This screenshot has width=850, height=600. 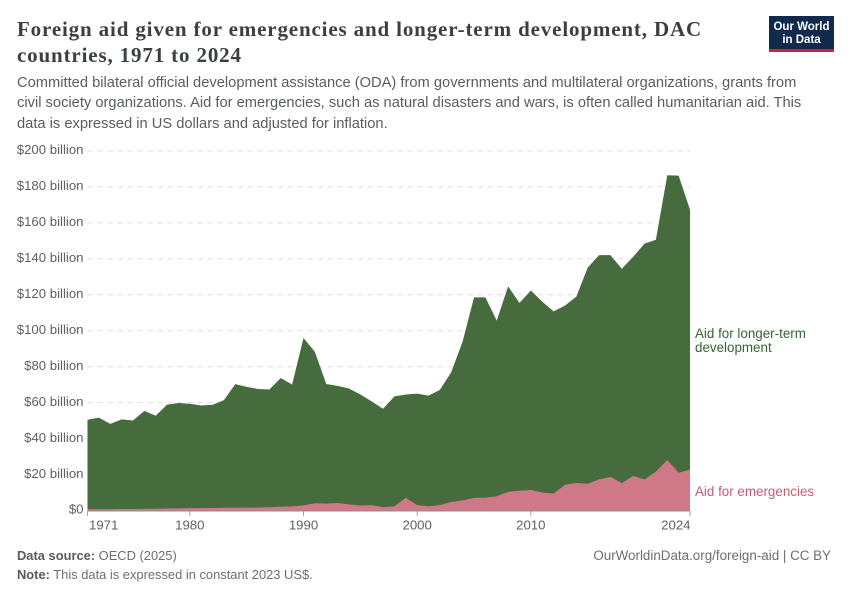 What do you see at coordinates (50, 149) in the screenshot?
I see `svg-text: $200 billion` at bounding box center [50, 149].